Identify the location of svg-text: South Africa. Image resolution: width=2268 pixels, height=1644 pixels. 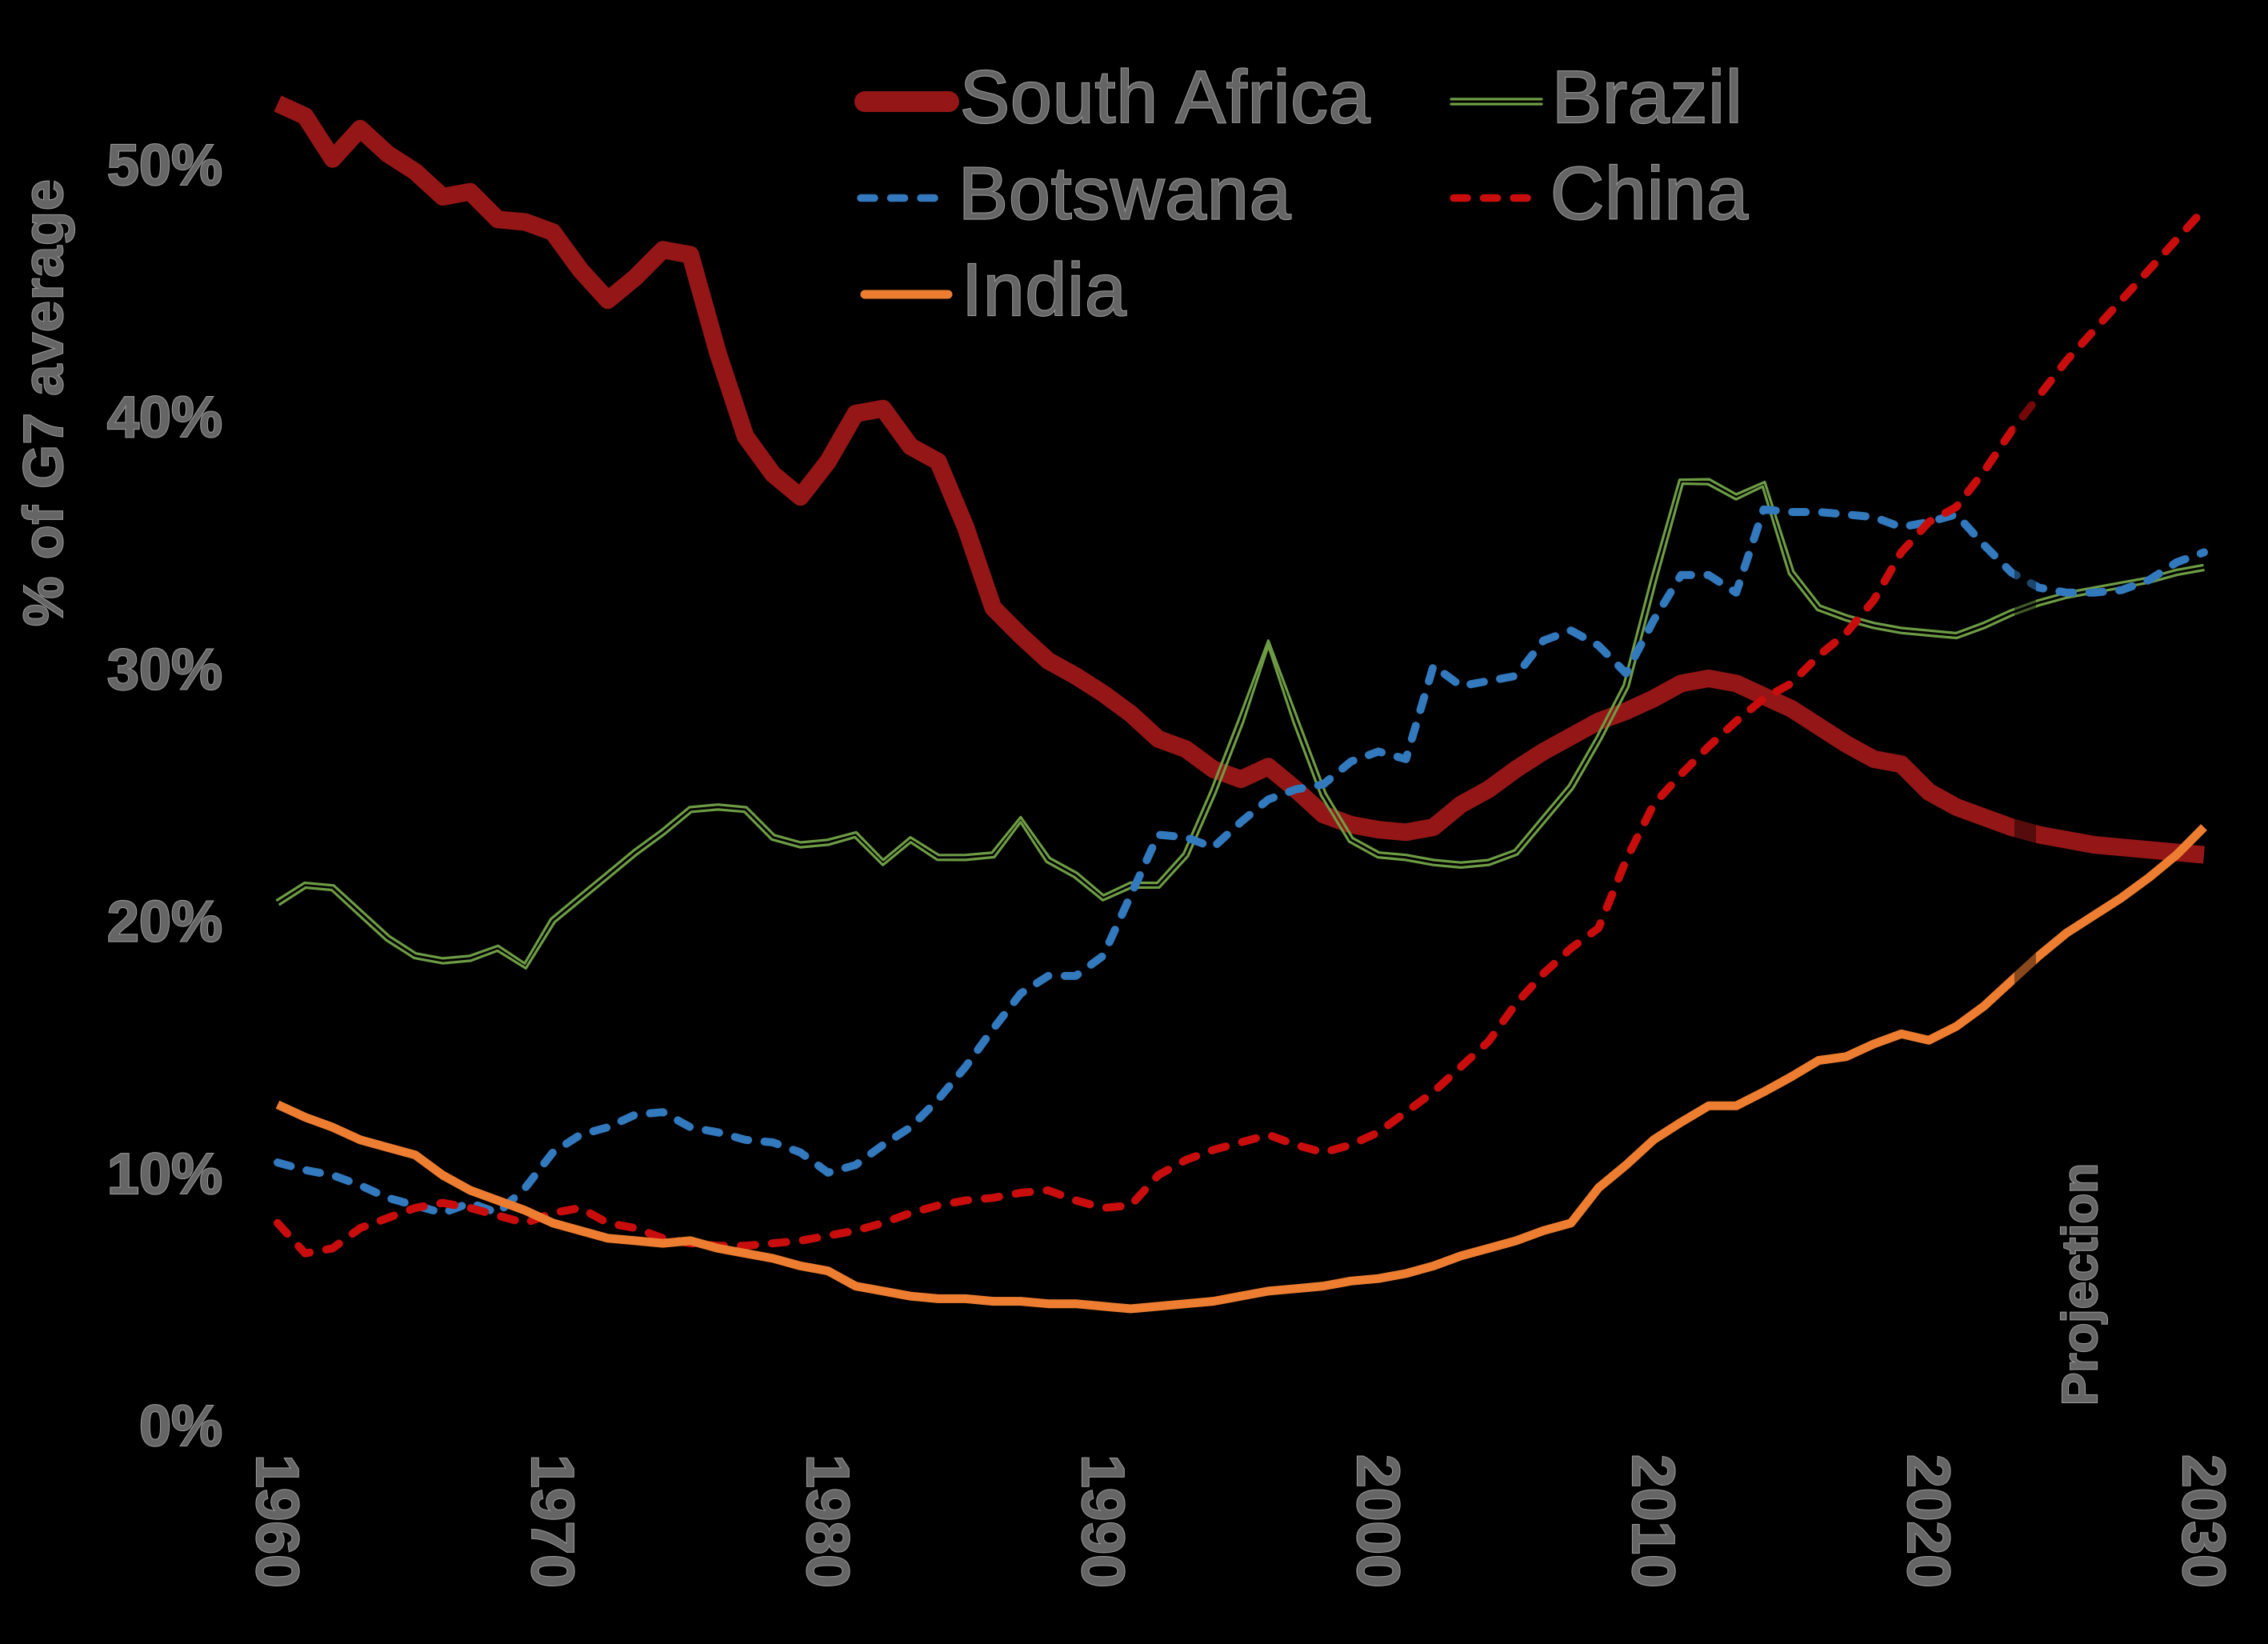
(1165, 96).